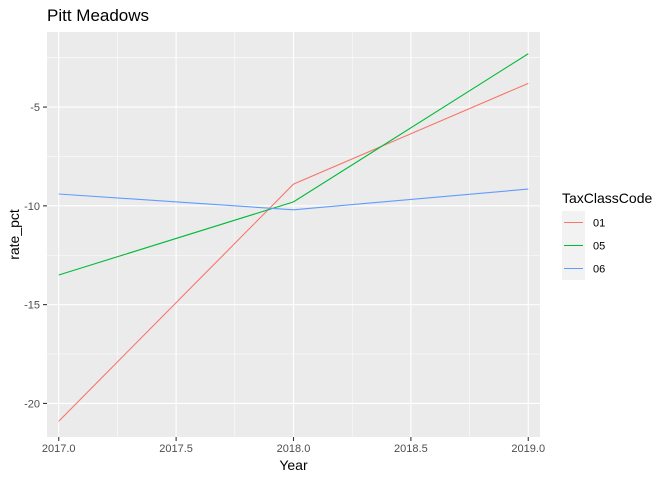 This screenshot has width=672, height=485. I want to click on x-tick-label: 2019.0, so click(528, 449).